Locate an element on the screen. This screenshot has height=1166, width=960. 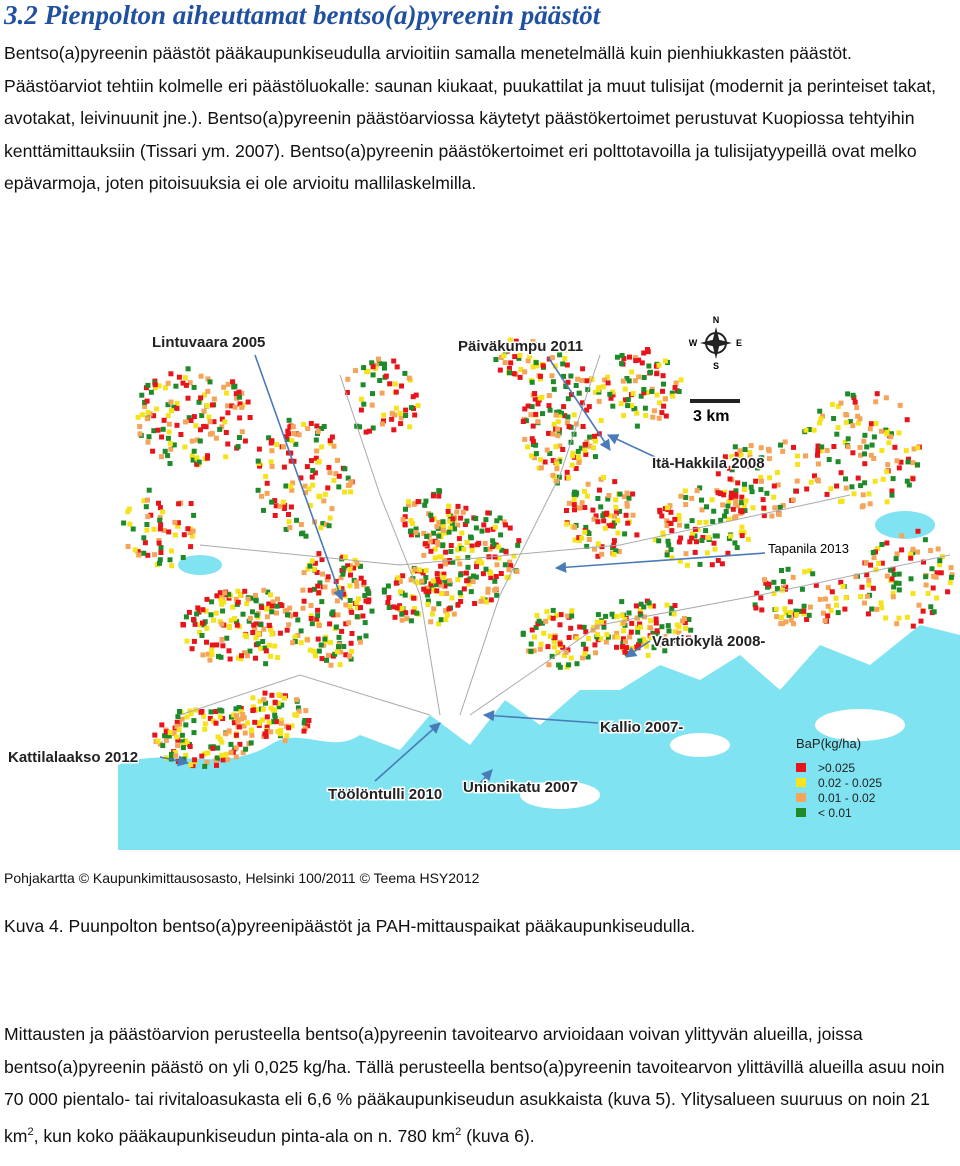
arrow is located at coordinates (486, 776).